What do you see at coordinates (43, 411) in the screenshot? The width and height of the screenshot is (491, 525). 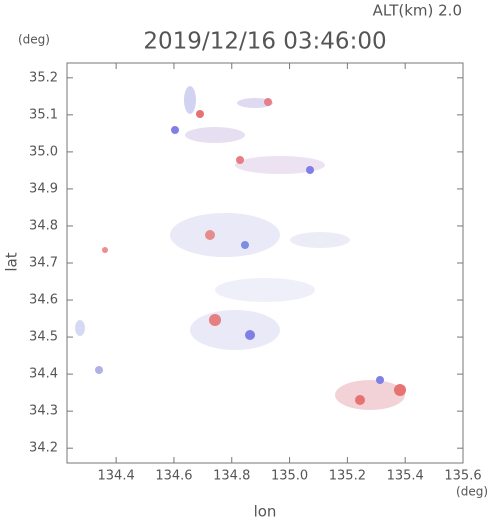 I see `y-tick-label: 34.3` at bounding box center [43, 411].